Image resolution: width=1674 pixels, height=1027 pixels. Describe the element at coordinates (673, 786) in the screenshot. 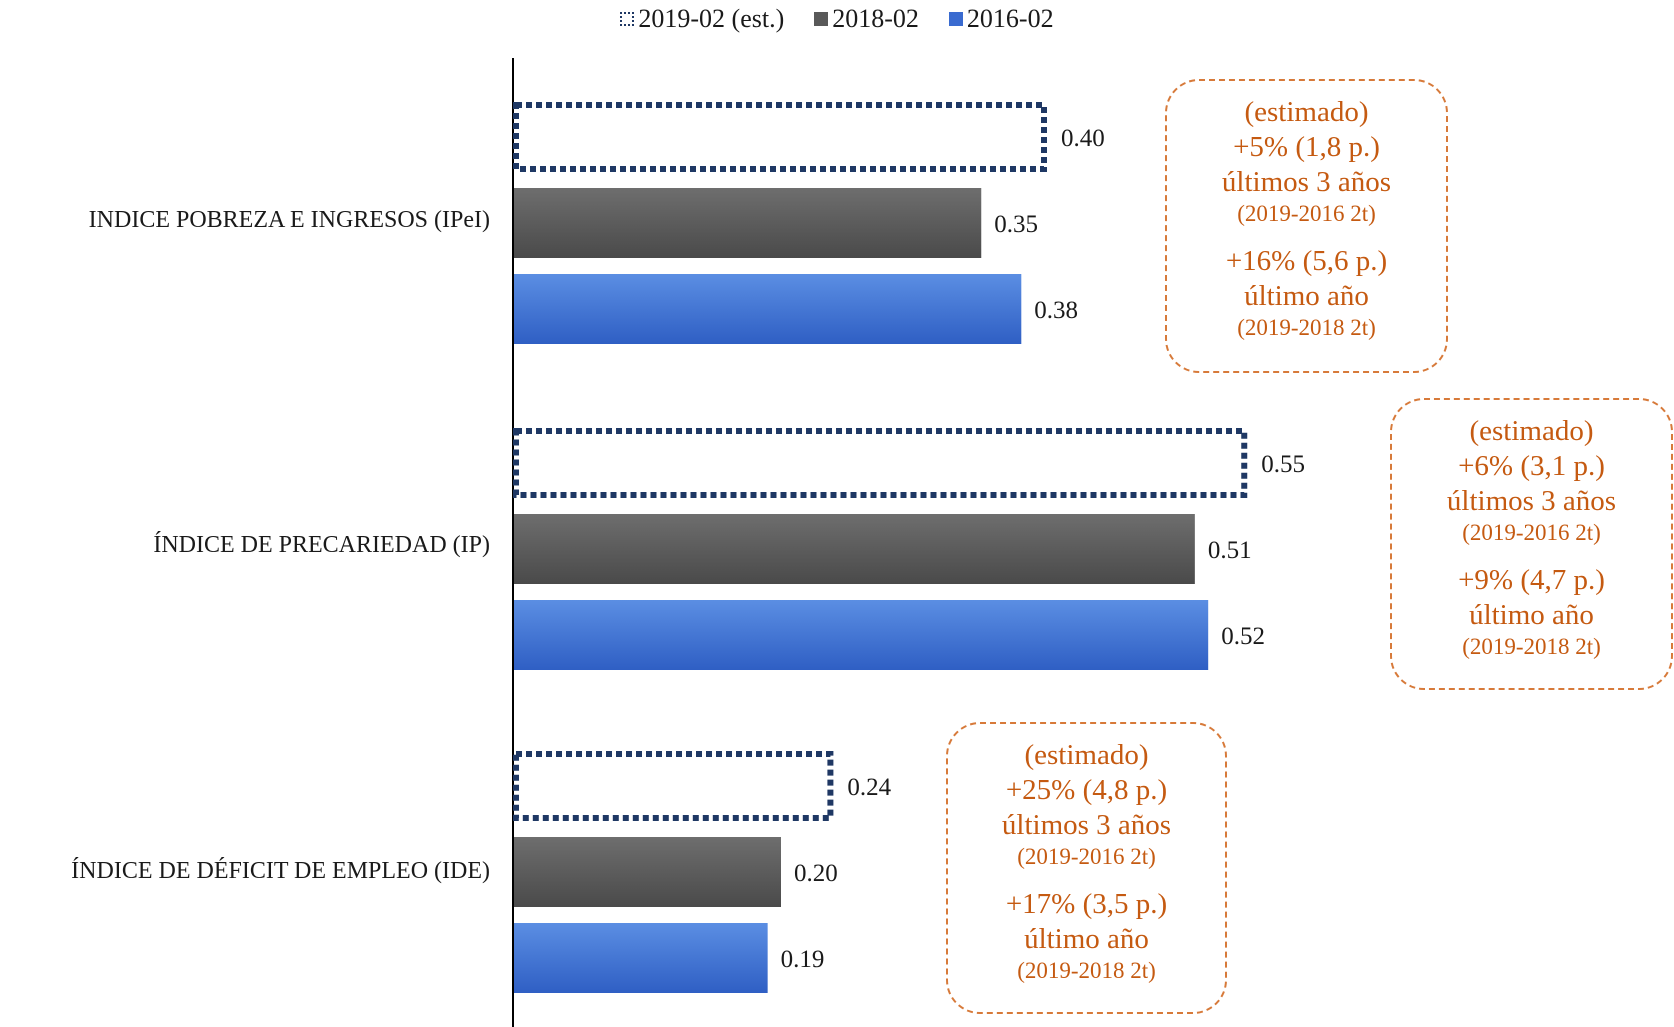

I see `bar-ide-2019` at that location.